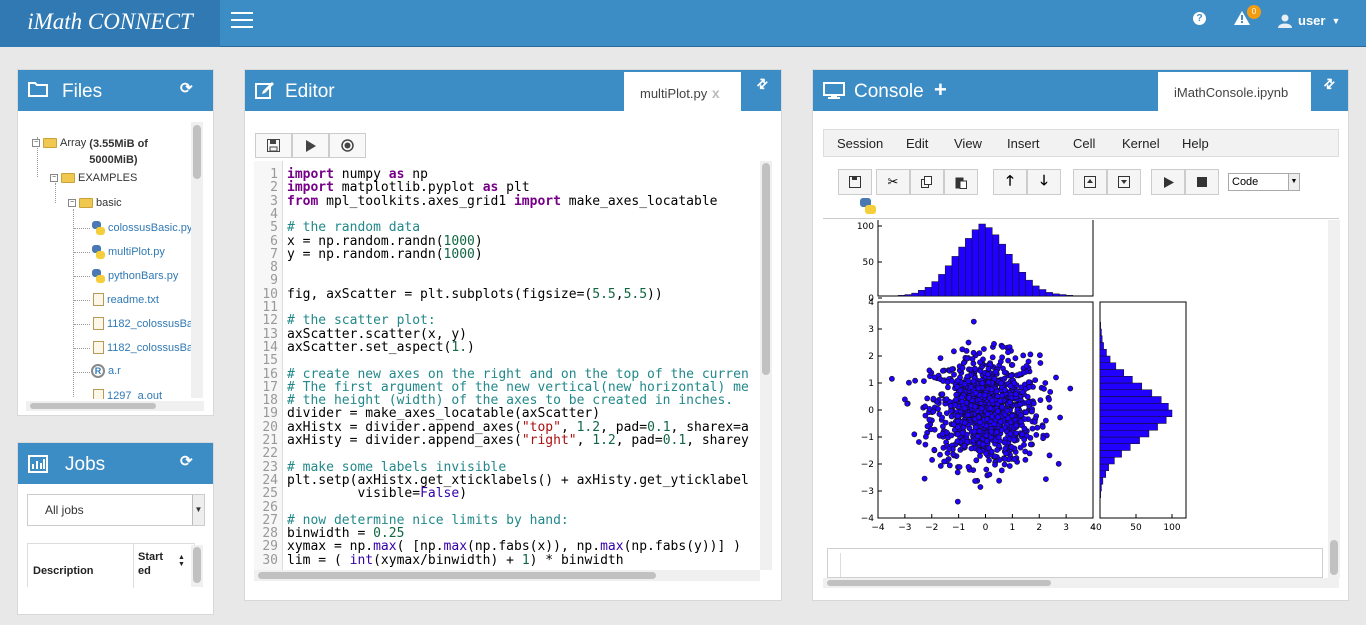 The image size is (1366, 625). I want to click on tree-item-file: multiPlot.py, so click(128, 252).